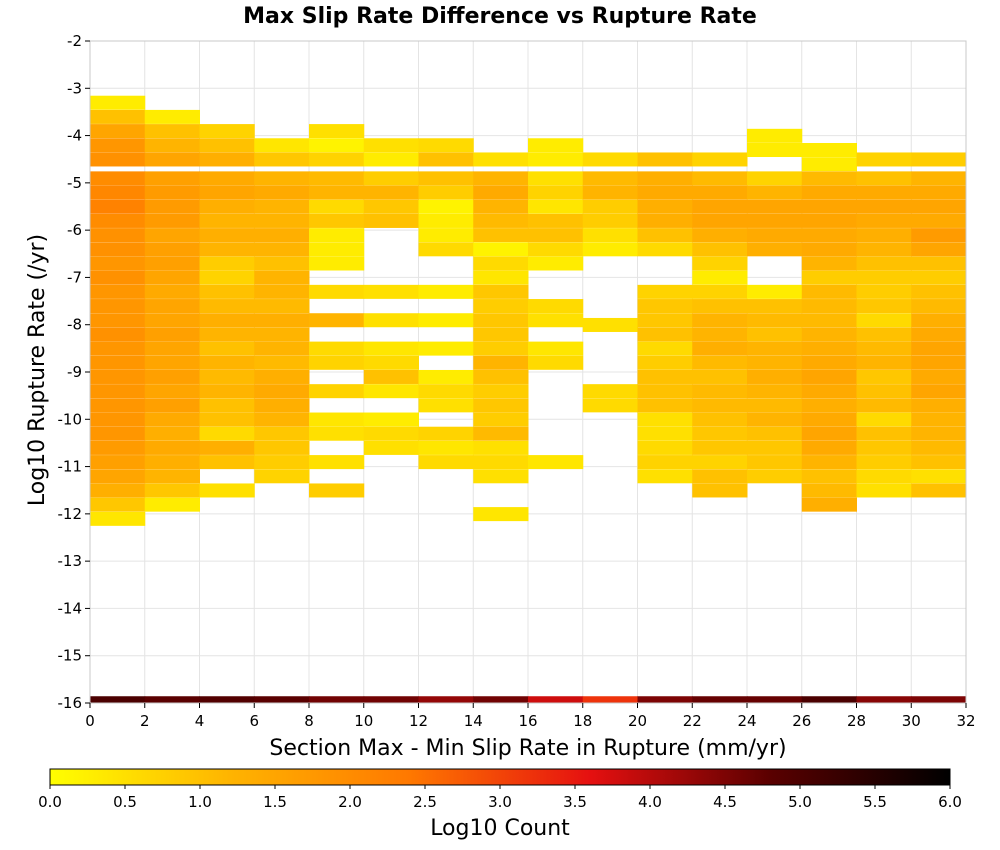  I want to click on x-tick-label: 10, so click(363, 721).